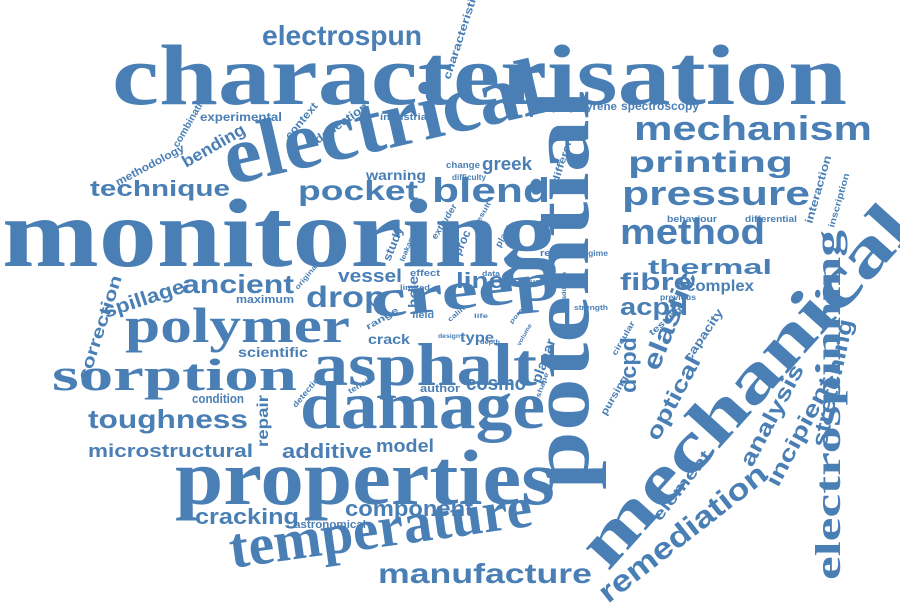  What do you see at coordinates (389, 339) in the screenshot?
I see `word: crack` at bounding box center [389, 339].